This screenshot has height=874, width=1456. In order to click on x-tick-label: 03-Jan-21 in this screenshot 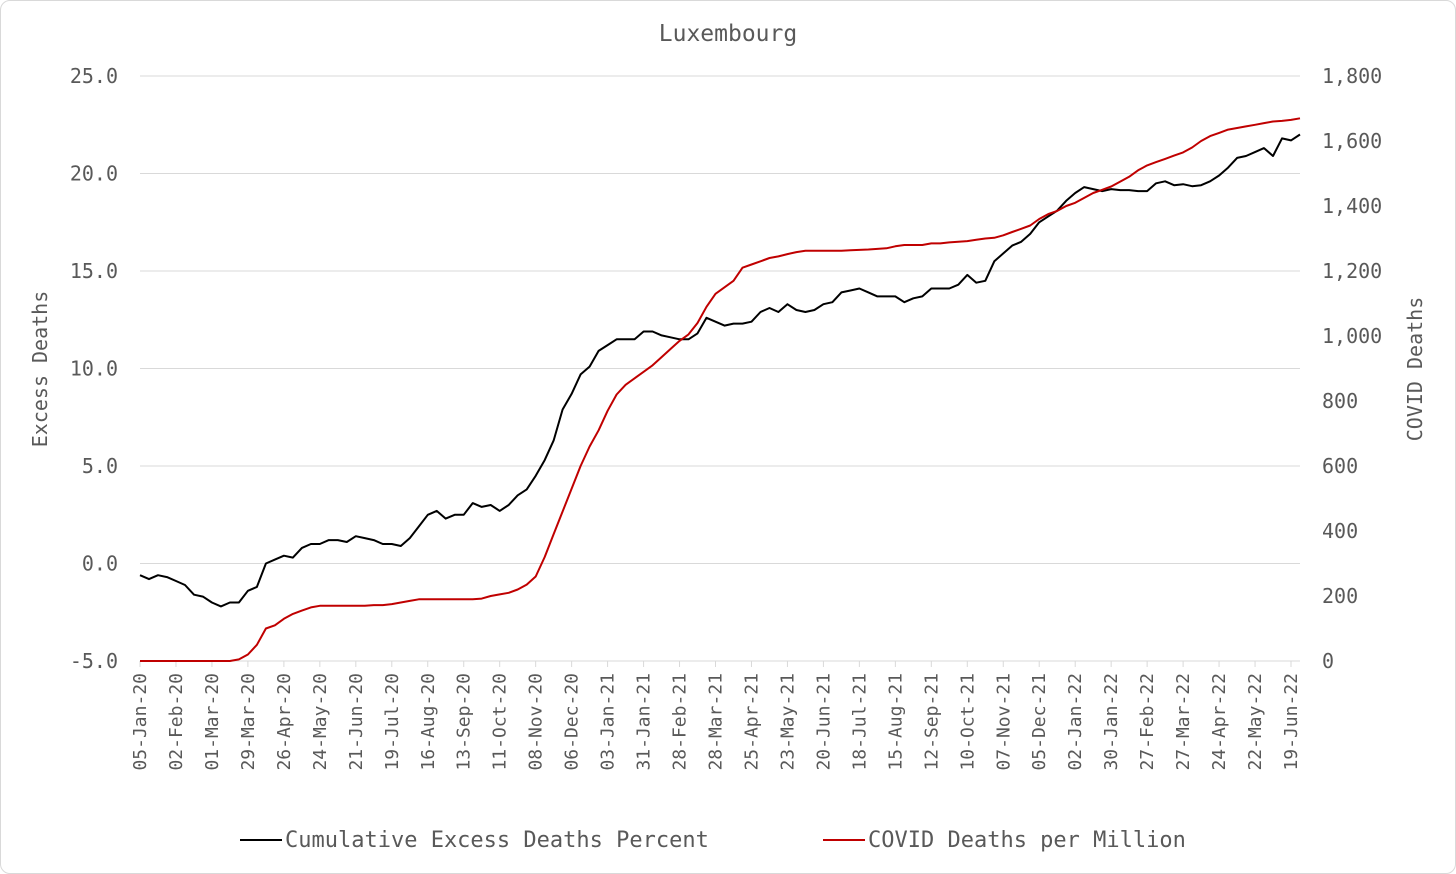, I will do `click(608, 722)`.